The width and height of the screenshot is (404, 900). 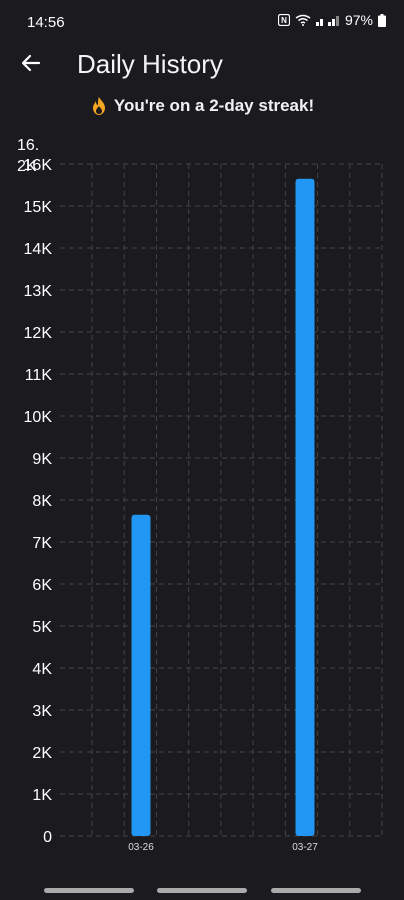 I want to click on page-title: Daily History, so click(x=150, y=64).